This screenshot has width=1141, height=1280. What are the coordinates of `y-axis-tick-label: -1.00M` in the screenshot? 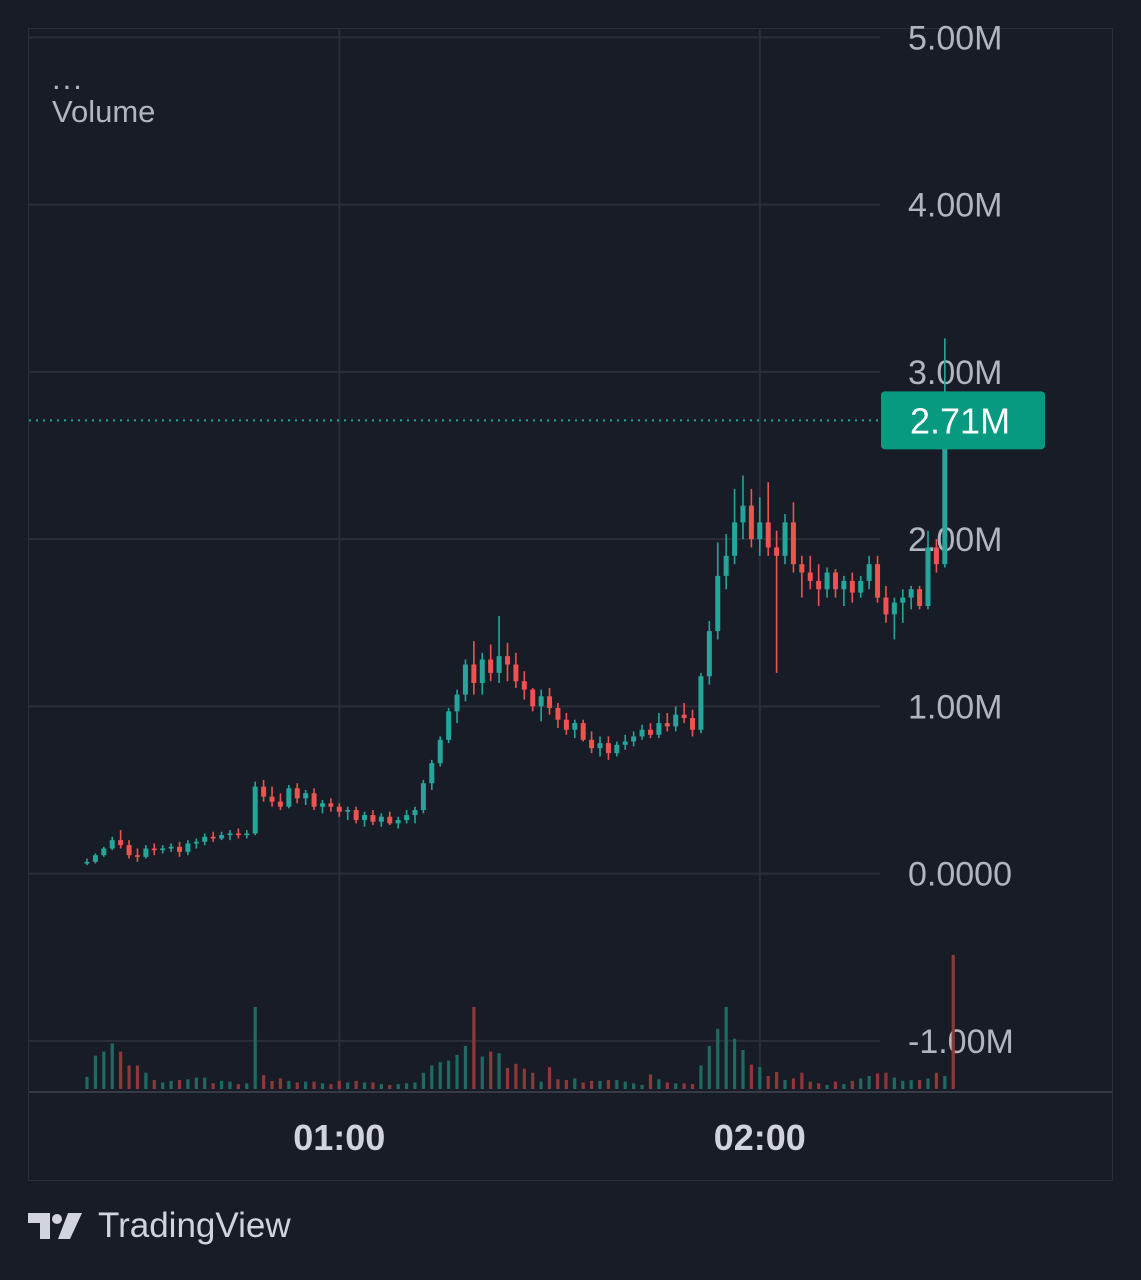 It's located at (961, 1042).